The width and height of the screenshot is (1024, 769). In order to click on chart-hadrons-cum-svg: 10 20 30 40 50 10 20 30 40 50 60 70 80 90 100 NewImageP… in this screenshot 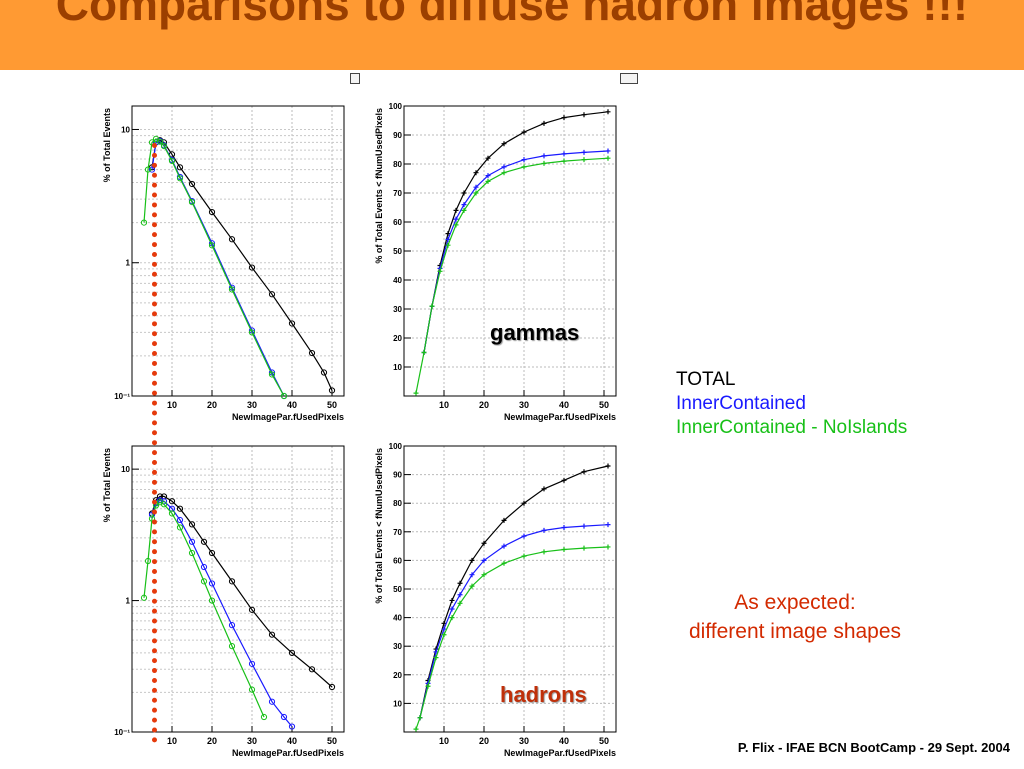, I will do `click(495, 600)`.